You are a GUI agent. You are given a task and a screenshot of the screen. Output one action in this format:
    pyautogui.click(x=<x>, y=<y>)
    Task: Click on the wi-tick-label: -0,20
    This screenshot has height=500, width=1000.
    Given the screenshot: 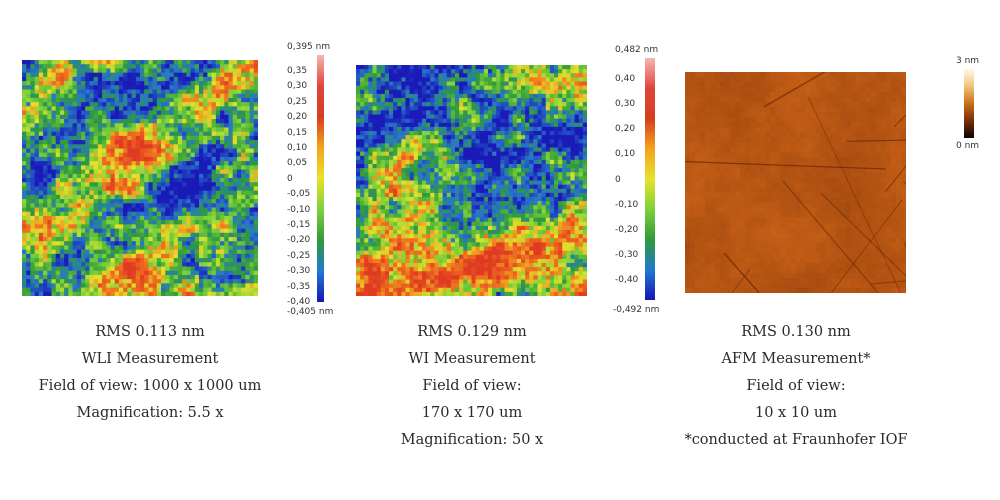 What is the action you would take?
    pyautogui.click(x=627, y=229)
    